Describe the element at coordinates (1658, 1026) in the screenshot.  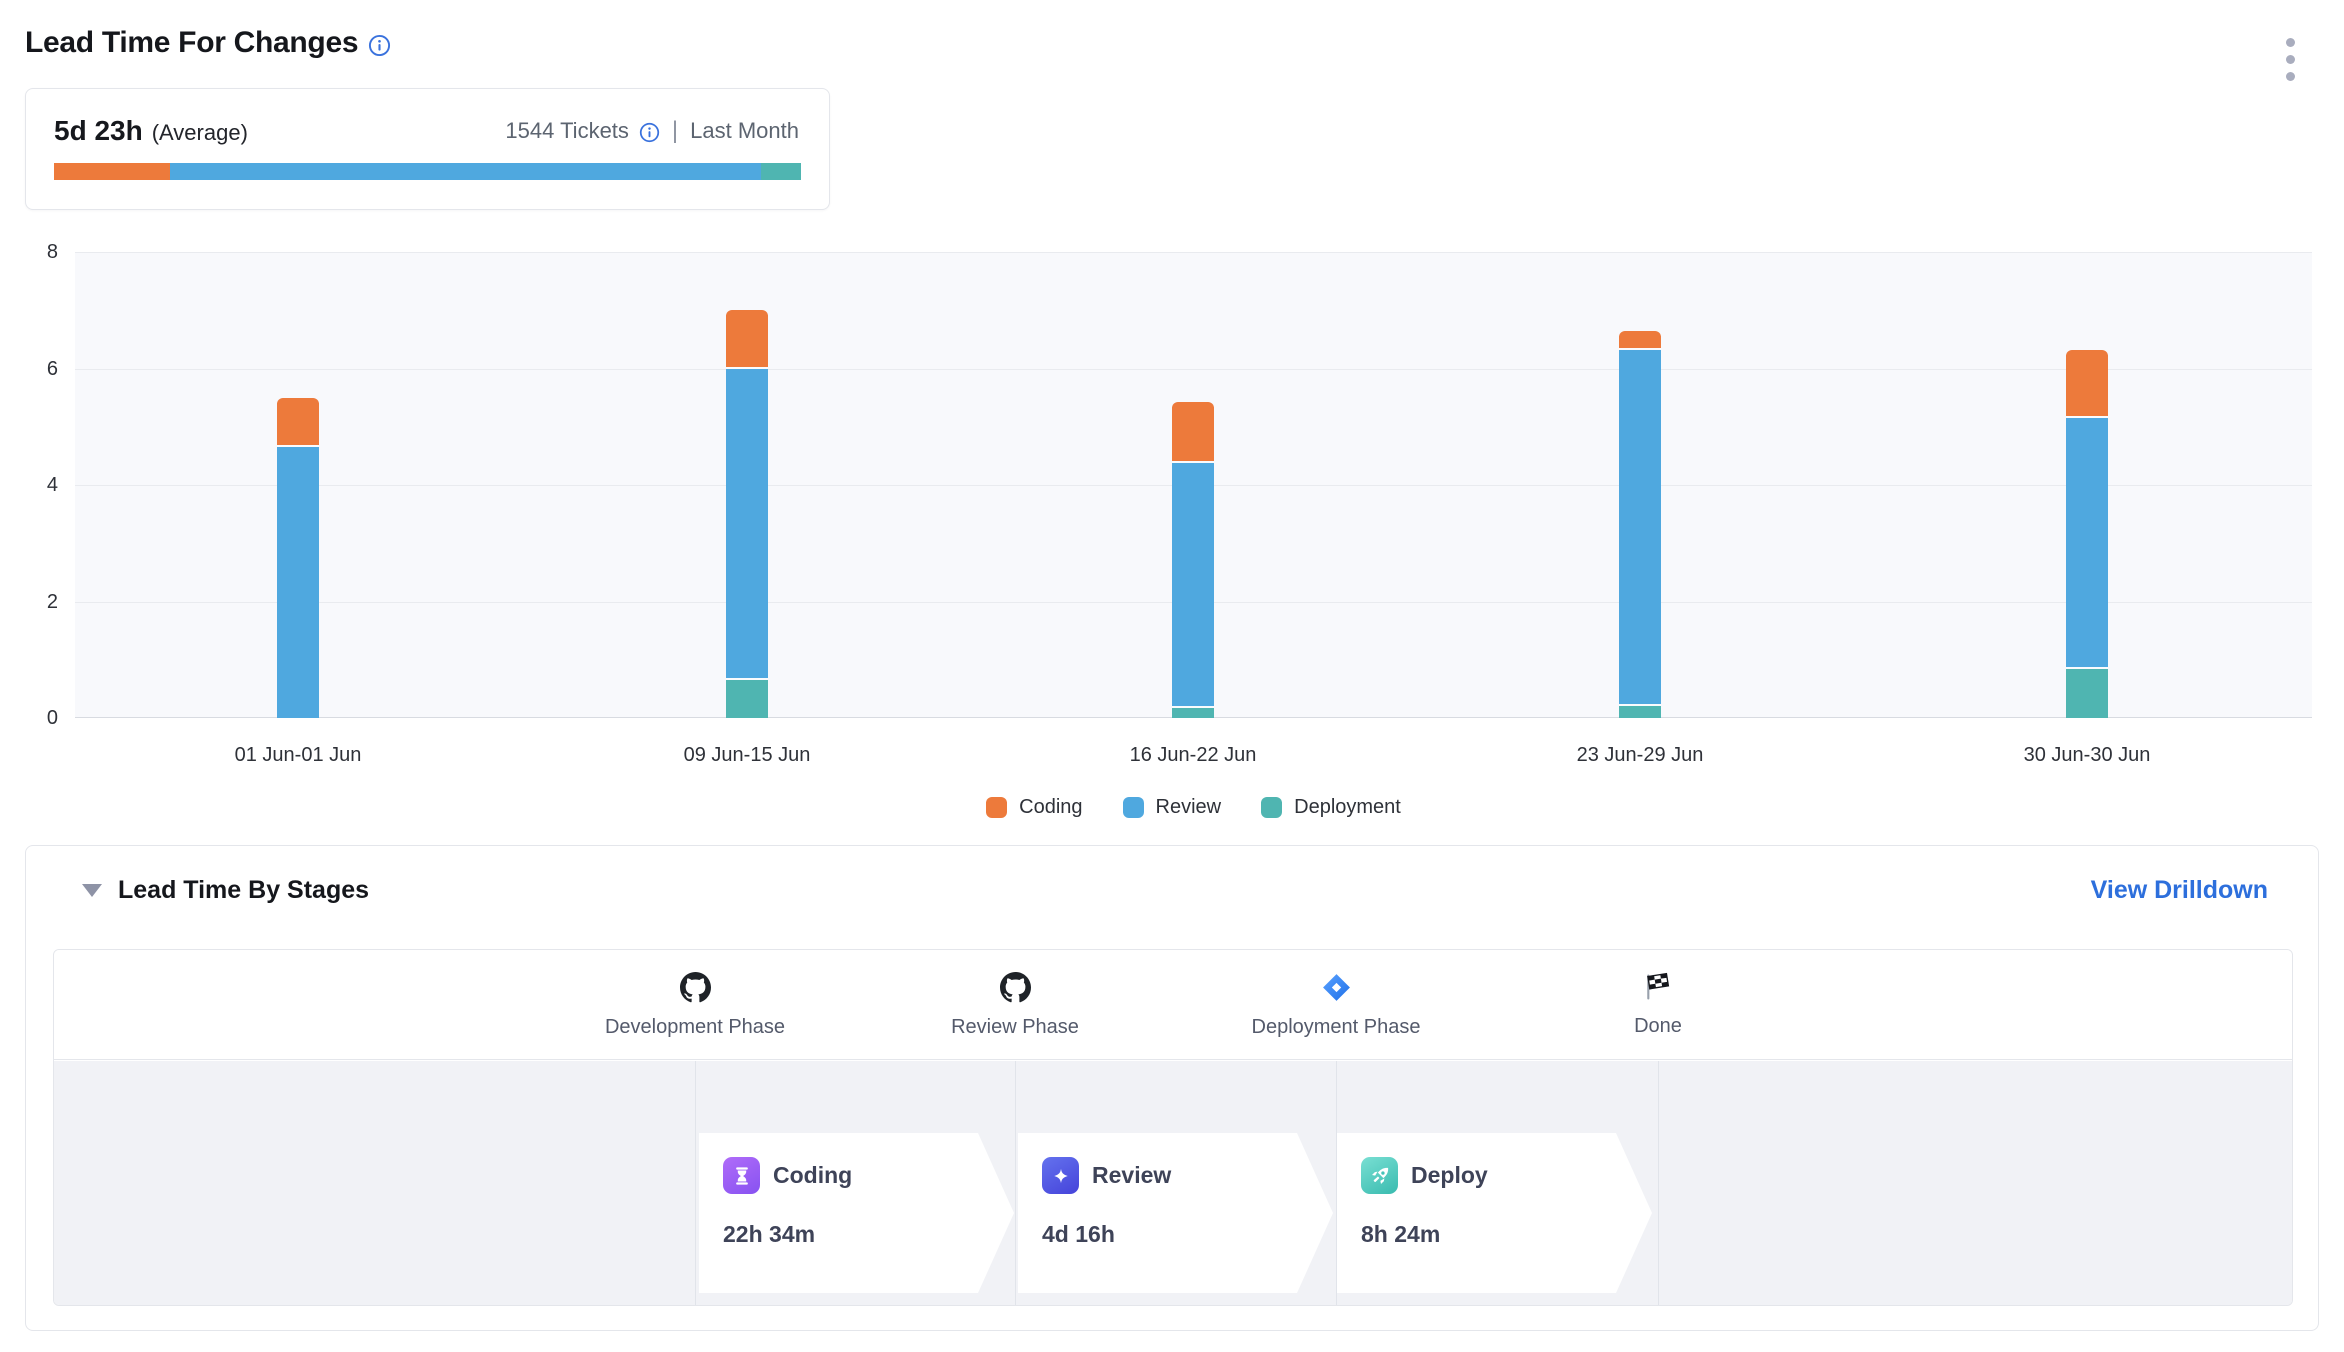
I see `phase-label: Done` at that location.